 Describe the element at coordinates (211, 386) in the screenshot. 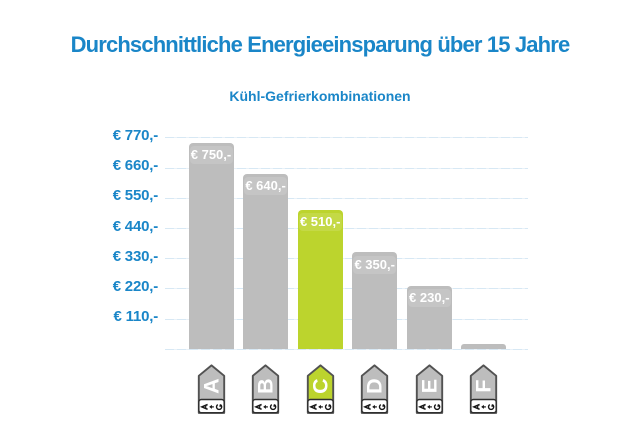

I see `svg-text: A` at that location.